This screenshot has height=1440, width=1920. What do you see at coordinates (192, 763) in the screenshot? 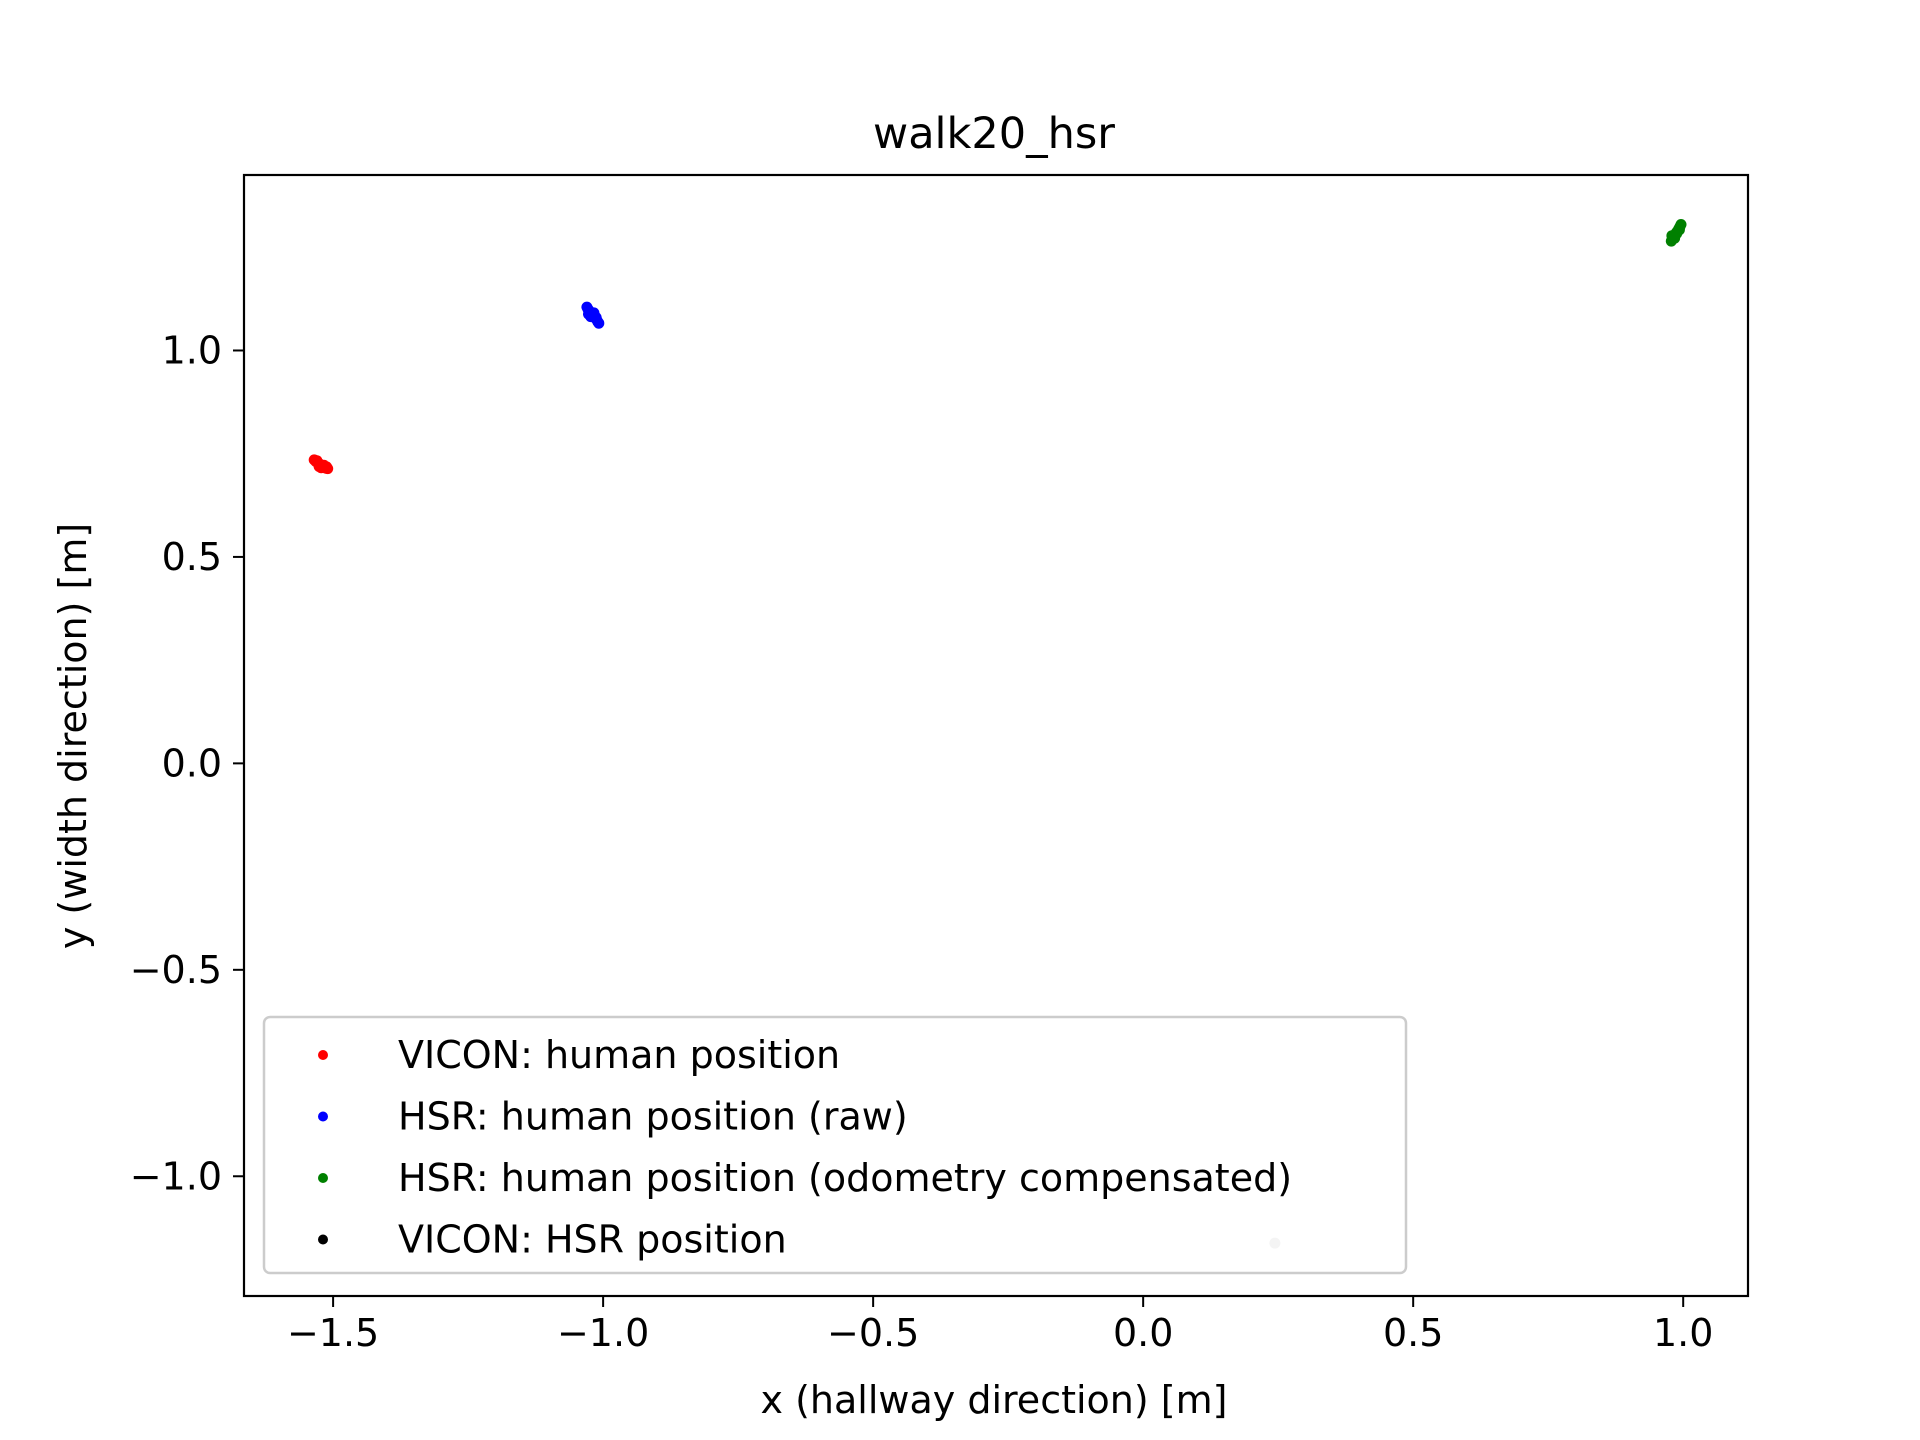
I see `y-tick-label-2: 0.0` at bounding box center [192, 763].